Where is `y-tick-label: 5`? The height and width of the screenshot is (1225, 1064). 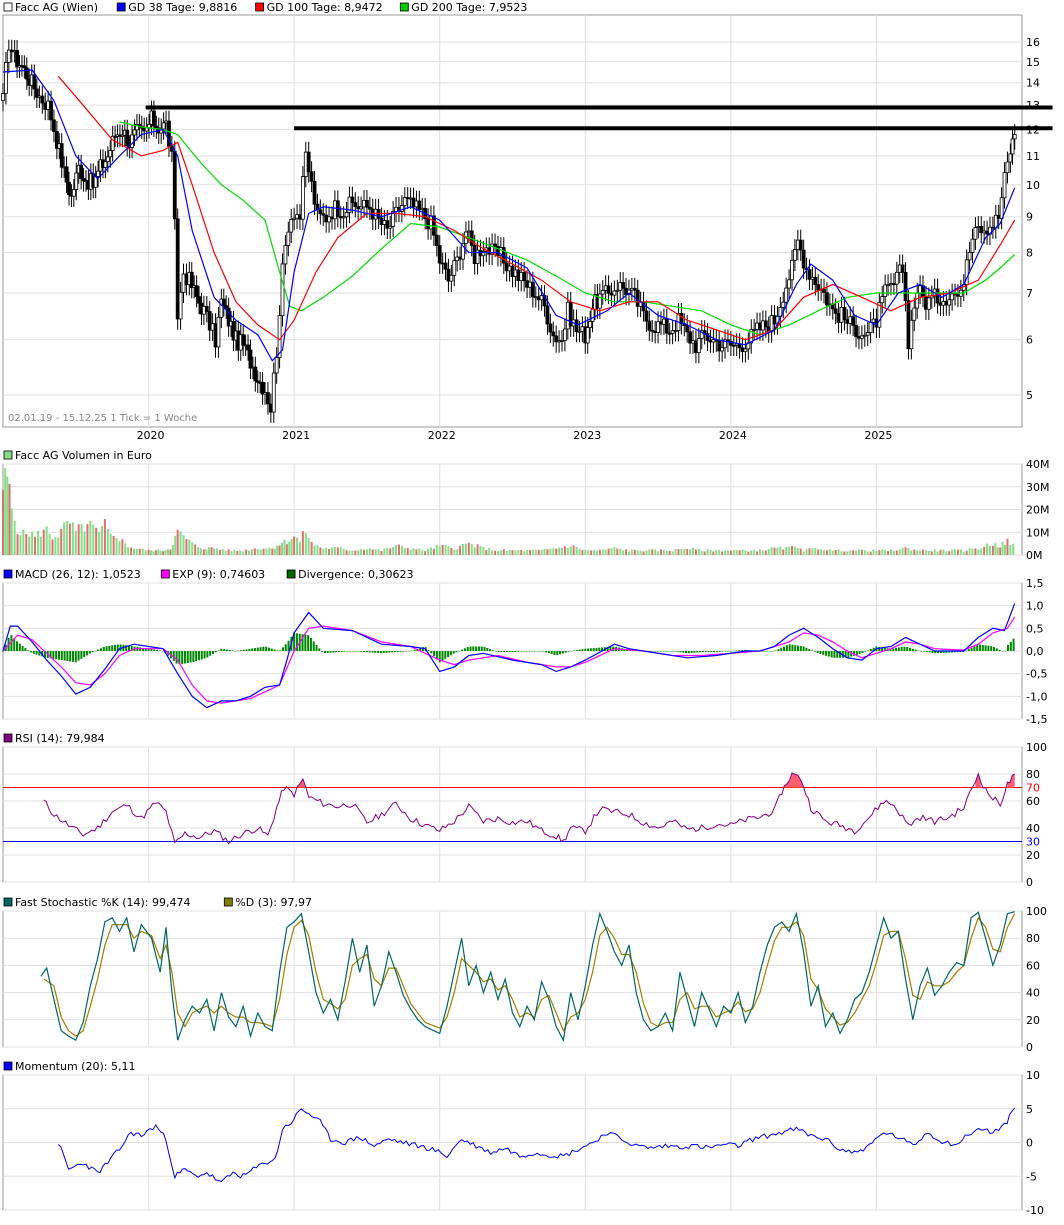 y-tick-label: 5 is located at coordinates (1029, 395).